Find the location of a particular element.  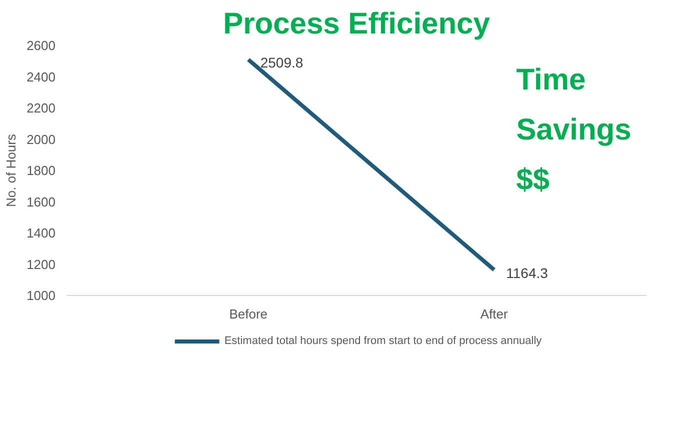

y-tick-label: 1800 is located at coordinates (41, 170).